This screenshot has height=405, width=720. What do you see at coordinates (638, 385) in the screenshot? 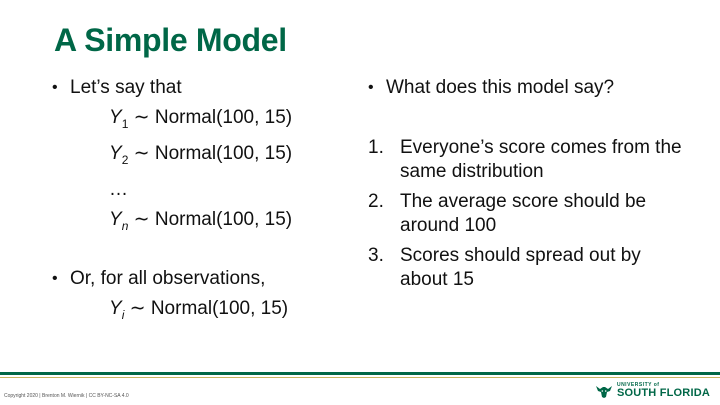
I see `logo-university-text: UNIVERSITY of` at bounding box center [638, 385].